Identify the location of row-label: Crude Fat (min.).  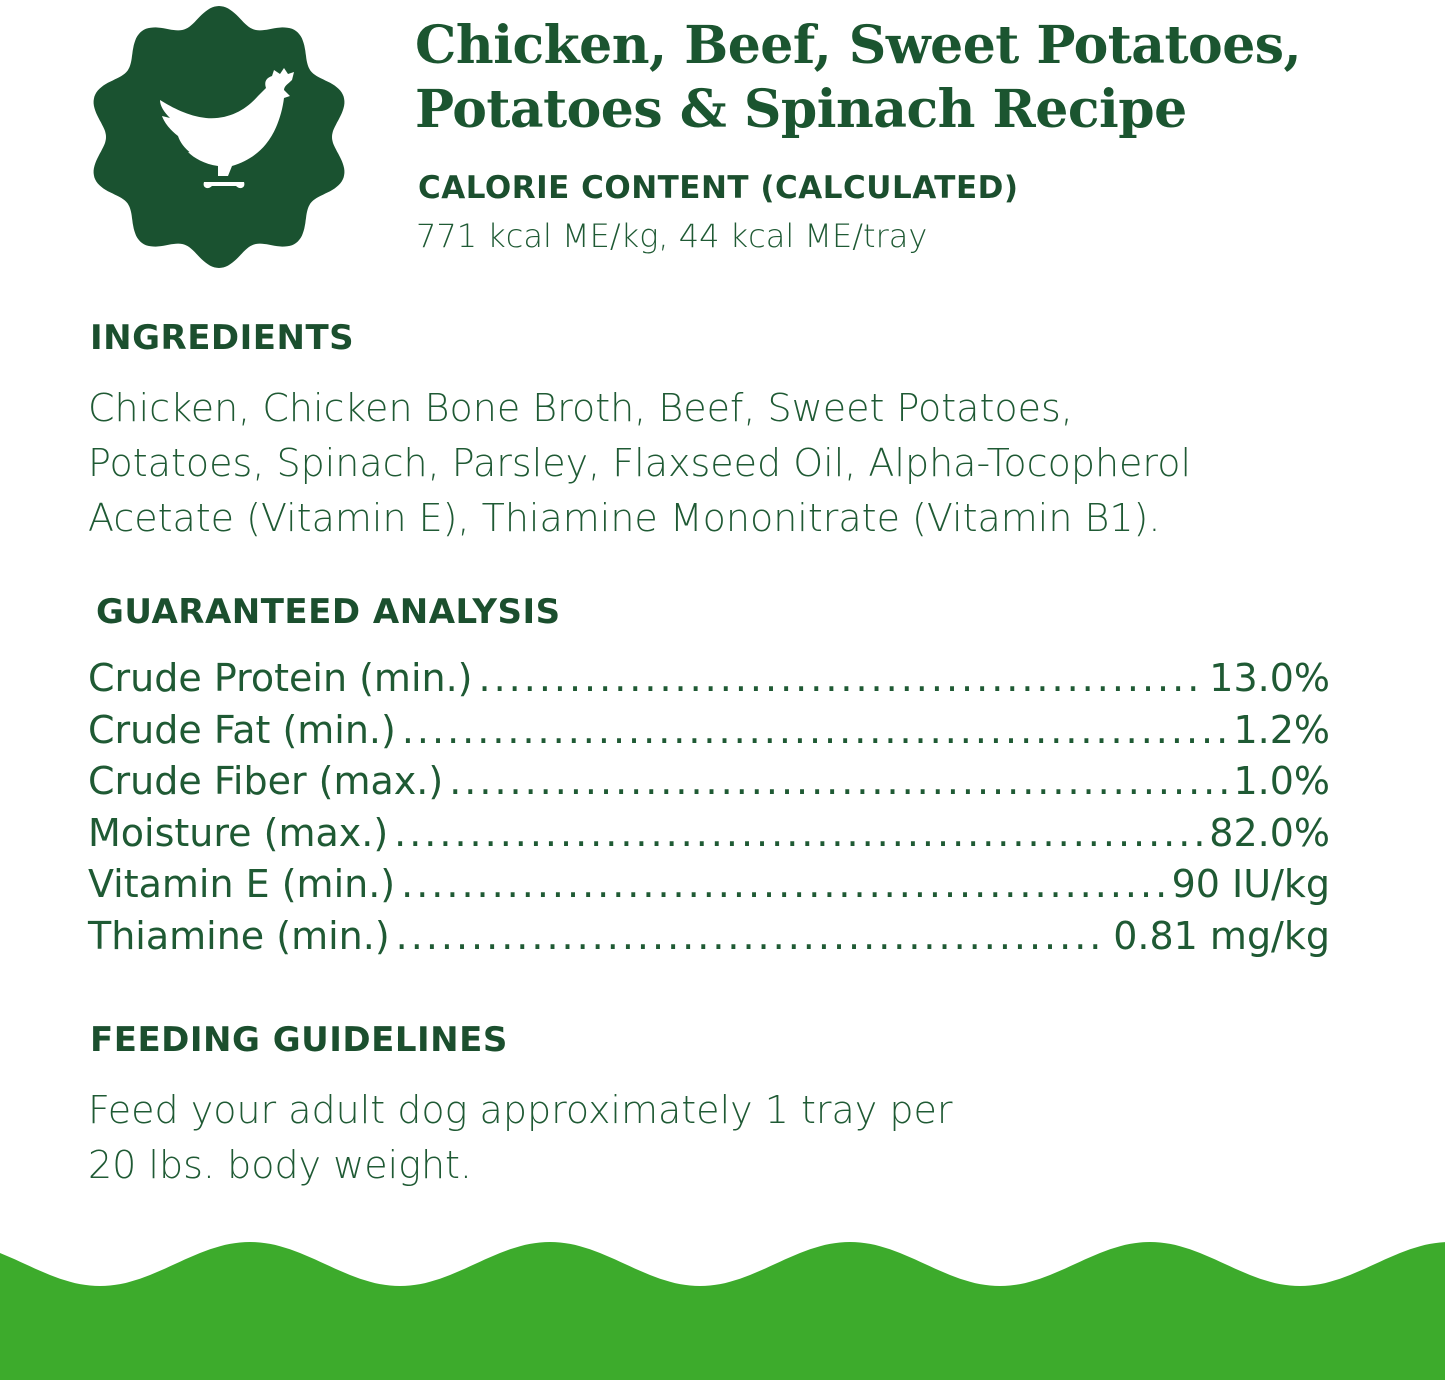
(242, 729).